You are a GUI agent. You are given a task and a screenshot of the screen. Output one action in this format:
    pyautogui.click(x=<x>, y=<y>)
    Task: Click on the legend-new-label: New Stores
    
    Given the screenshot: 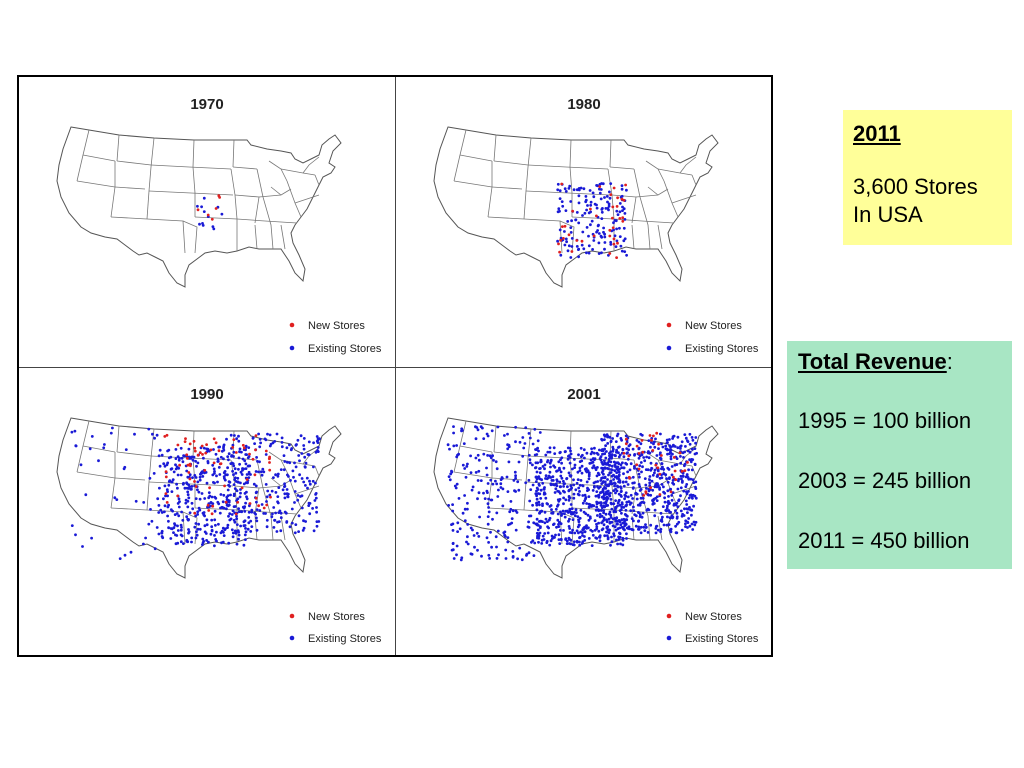 What is the action you would take?
    pyautogui.click(x=713, y=617)
    